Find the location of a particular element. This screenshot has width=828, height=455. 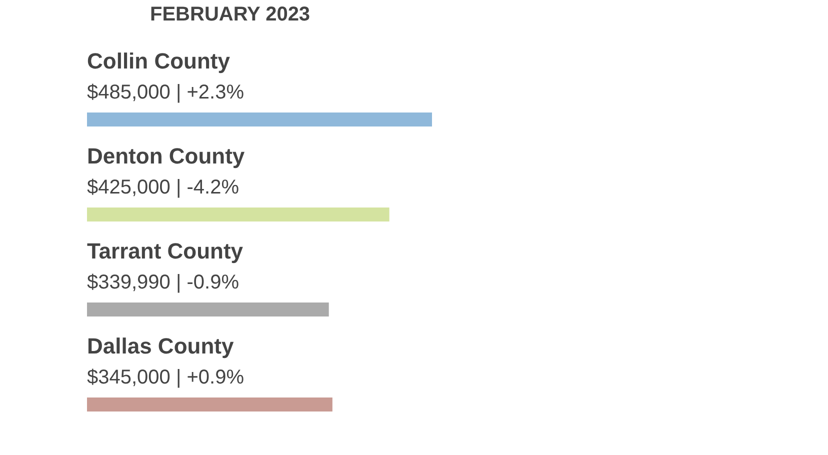

chart-title: FEBRUARY 2023 is located at coordinates (230, 15).